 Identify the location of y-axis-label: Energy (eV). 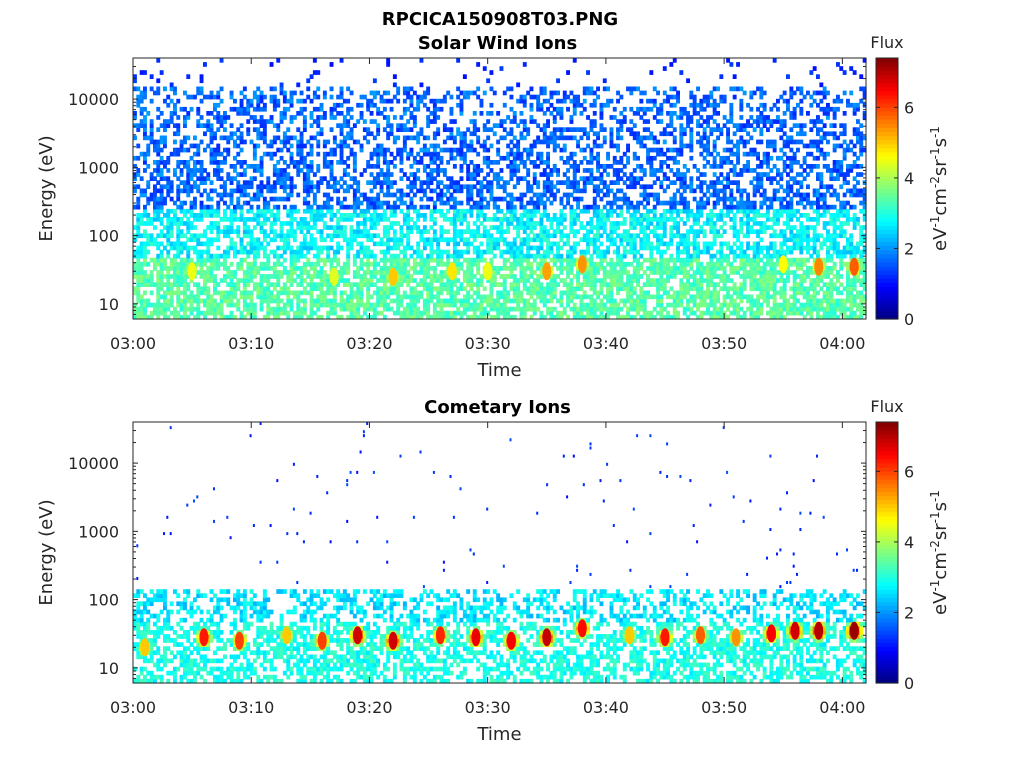
(46, 552).